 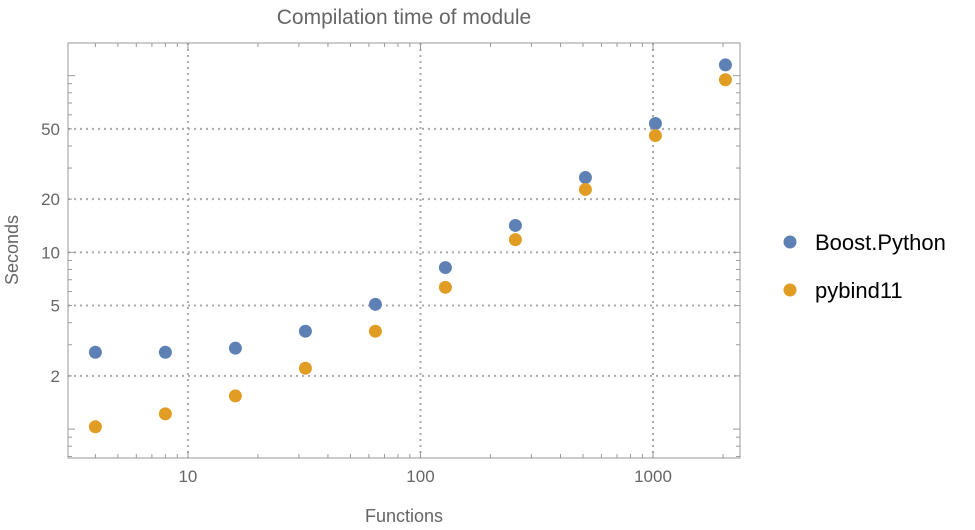 I want to click on legend-label-pybind11: pybind11, so click(x=859, y=290).